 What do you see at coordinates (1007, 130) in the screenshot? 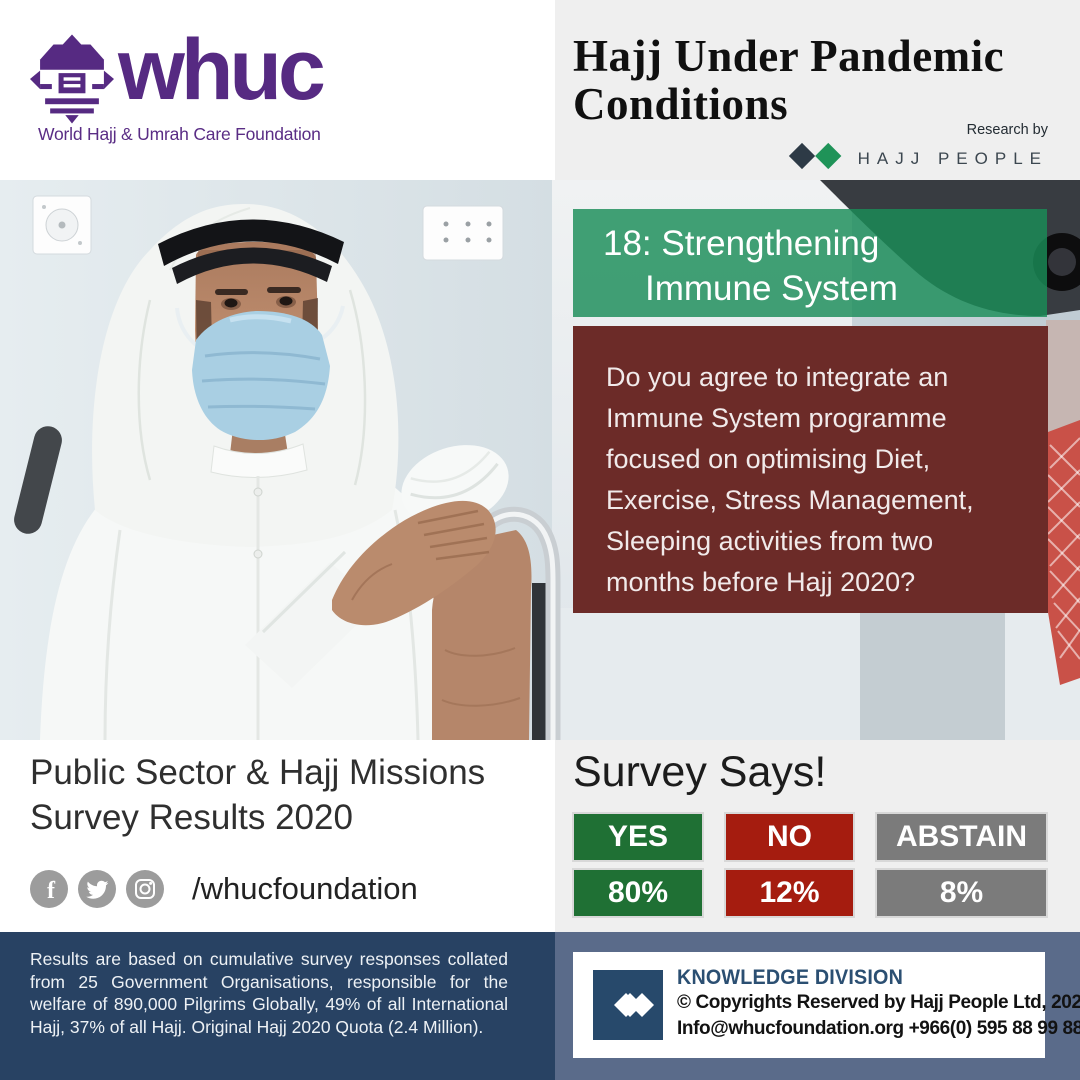
I see `research-by-label: Research by` at bounding box center [1007, 130].